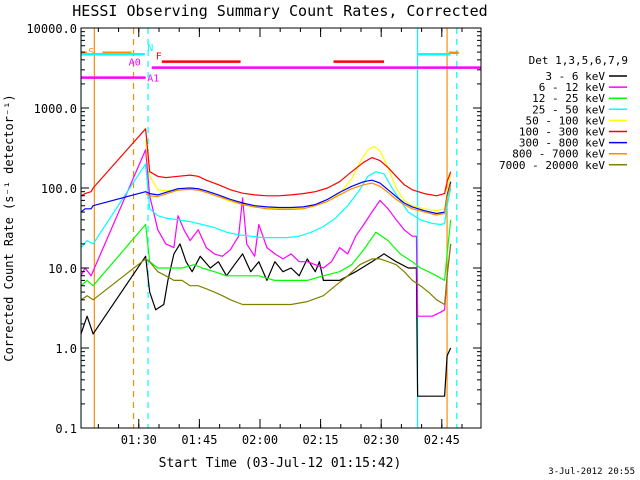  I want to click on legend-label-9: 7000 - 20000 keV, so click(552, 165).